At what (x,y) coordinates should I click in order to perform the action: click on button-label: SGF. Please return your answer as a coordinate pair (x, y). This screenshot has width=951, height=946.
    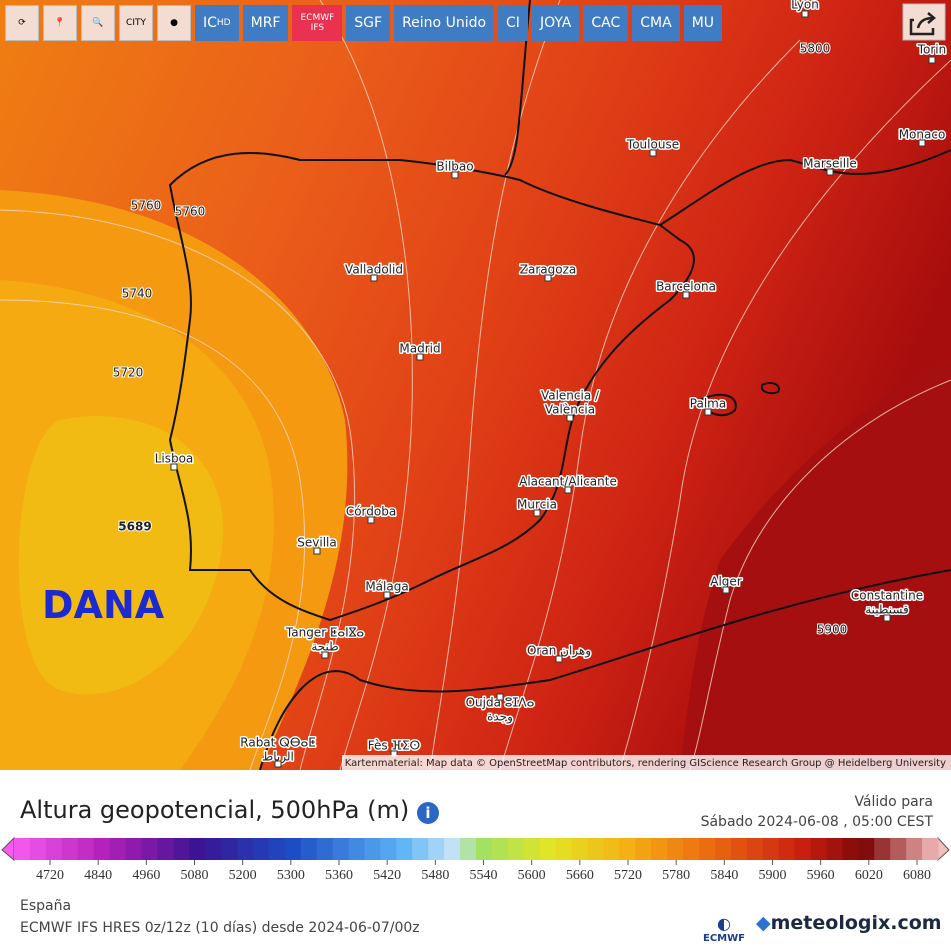
    Looking at the image, I should click on (368, 23).